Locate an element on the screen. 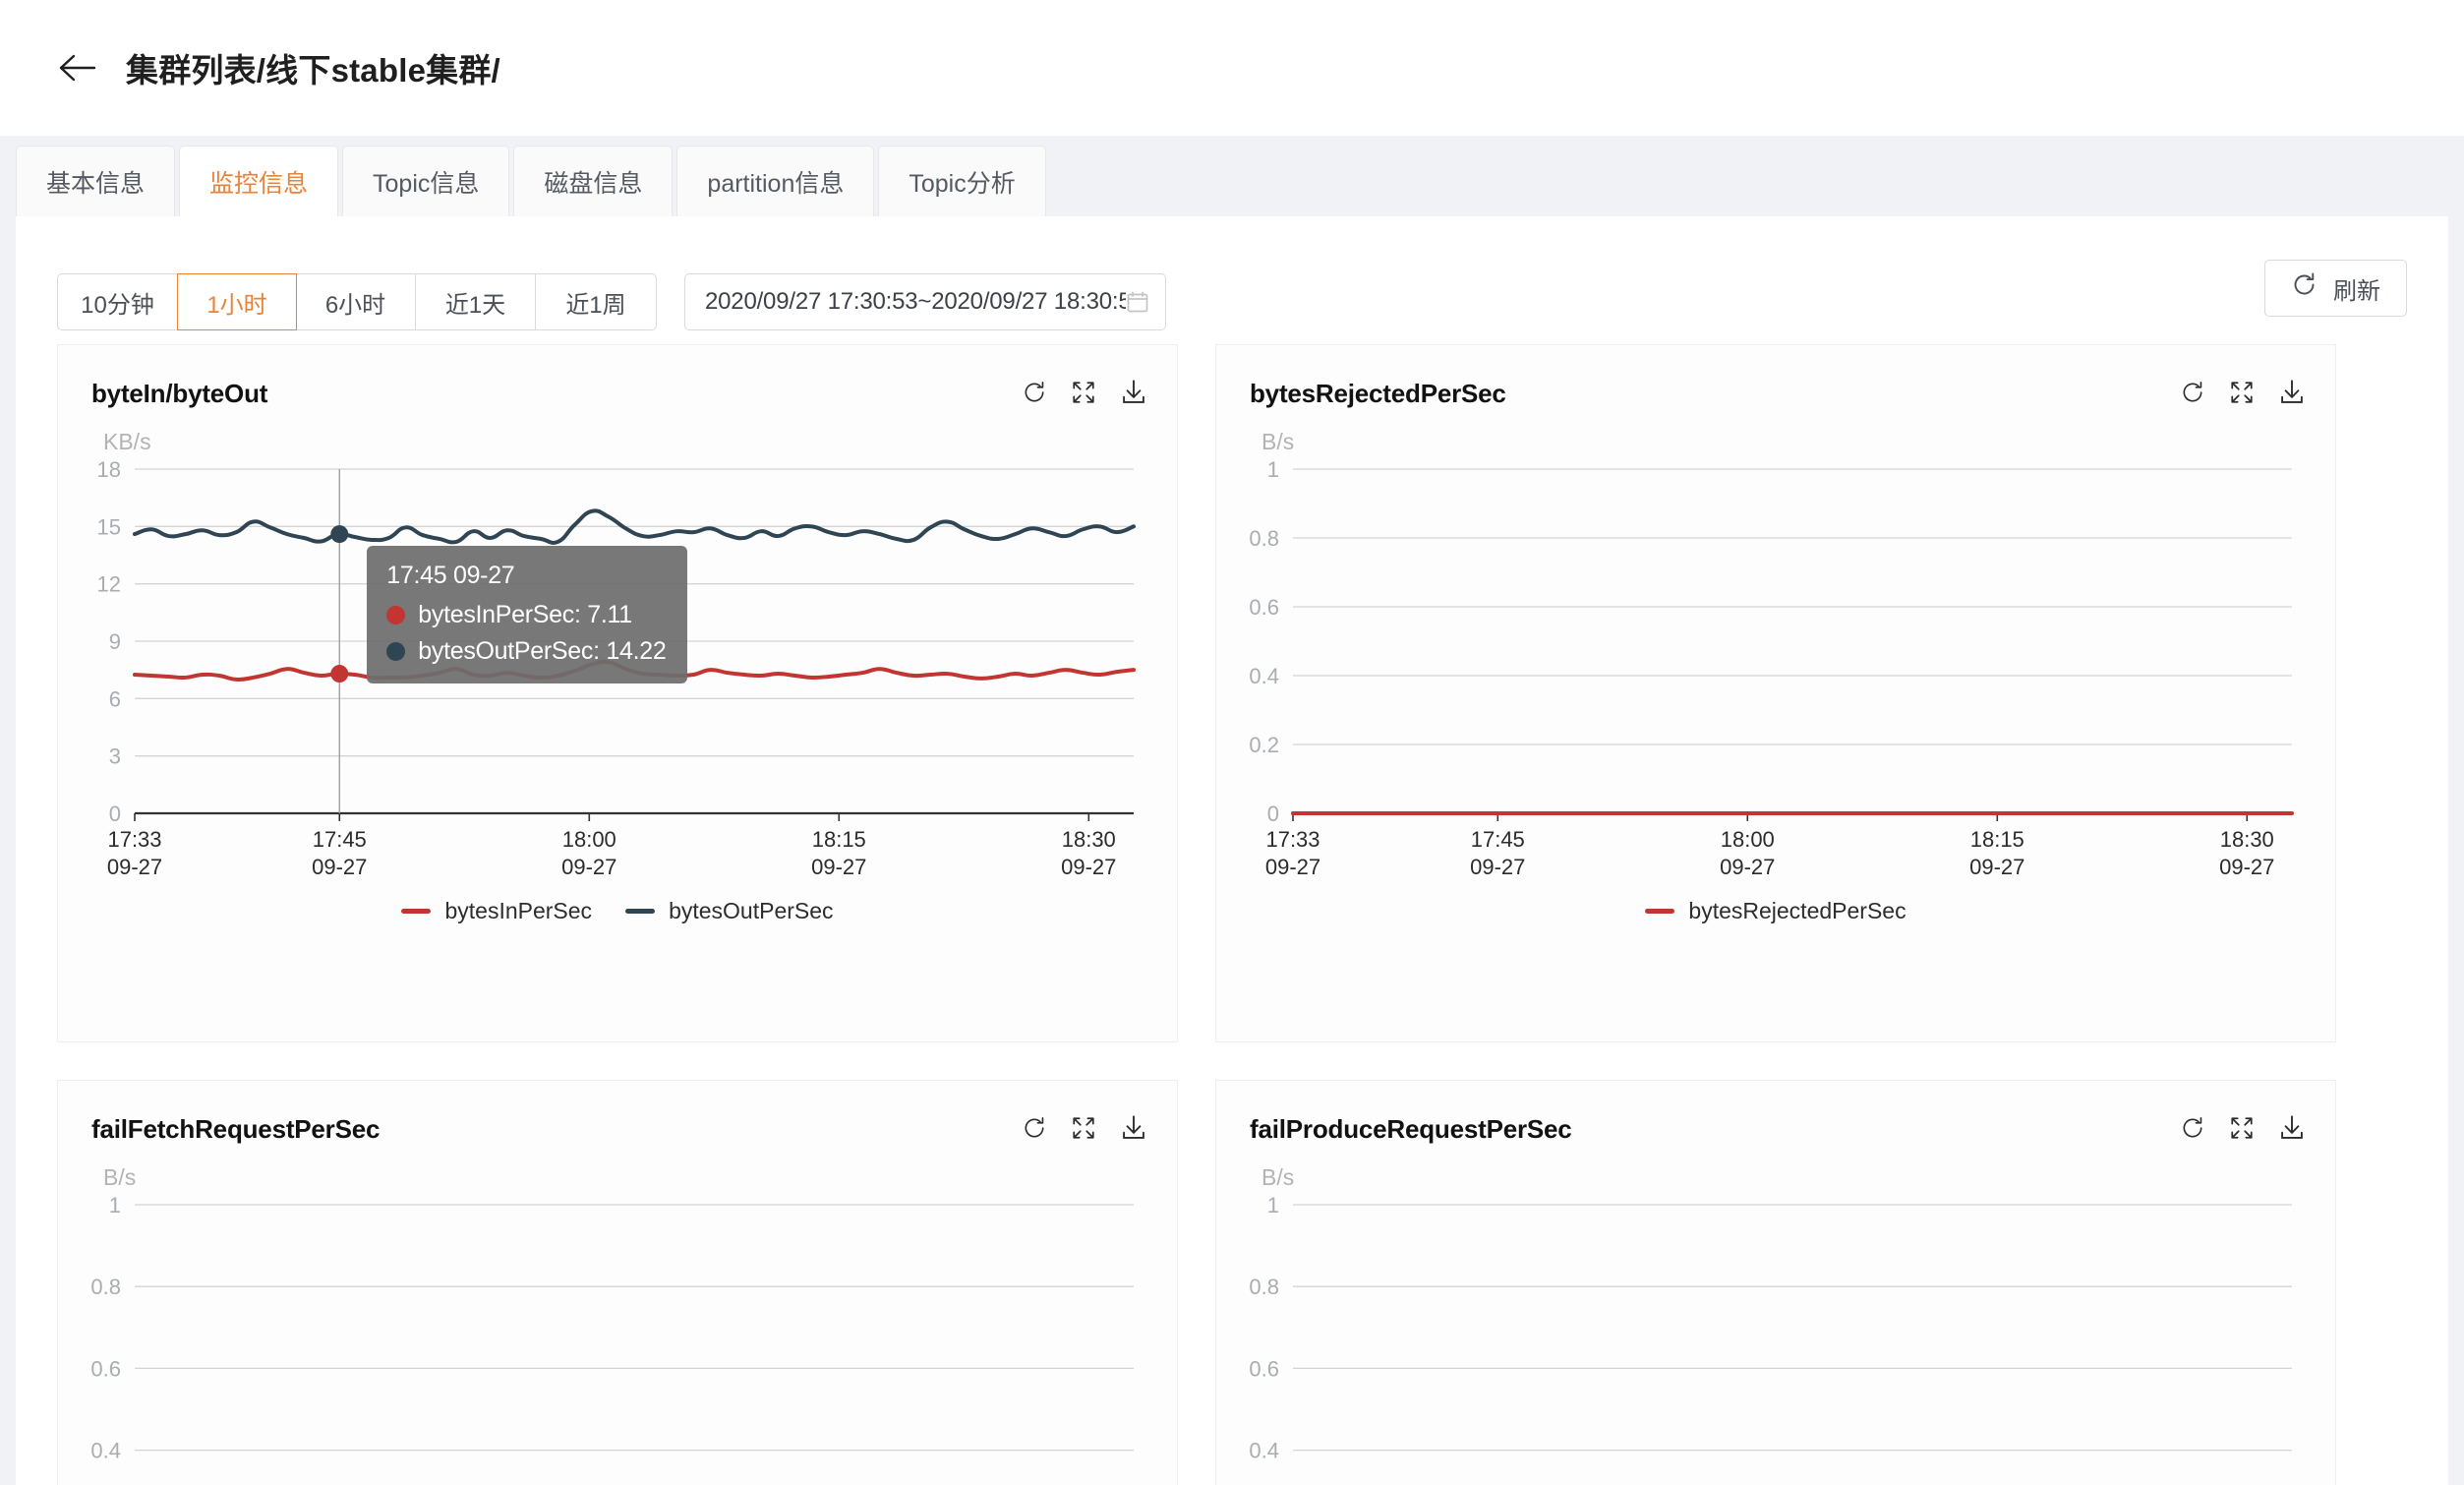 This screenshot has height=1485, width=2464. range-1hour: 1小时 is located at coordinates (237, 301).